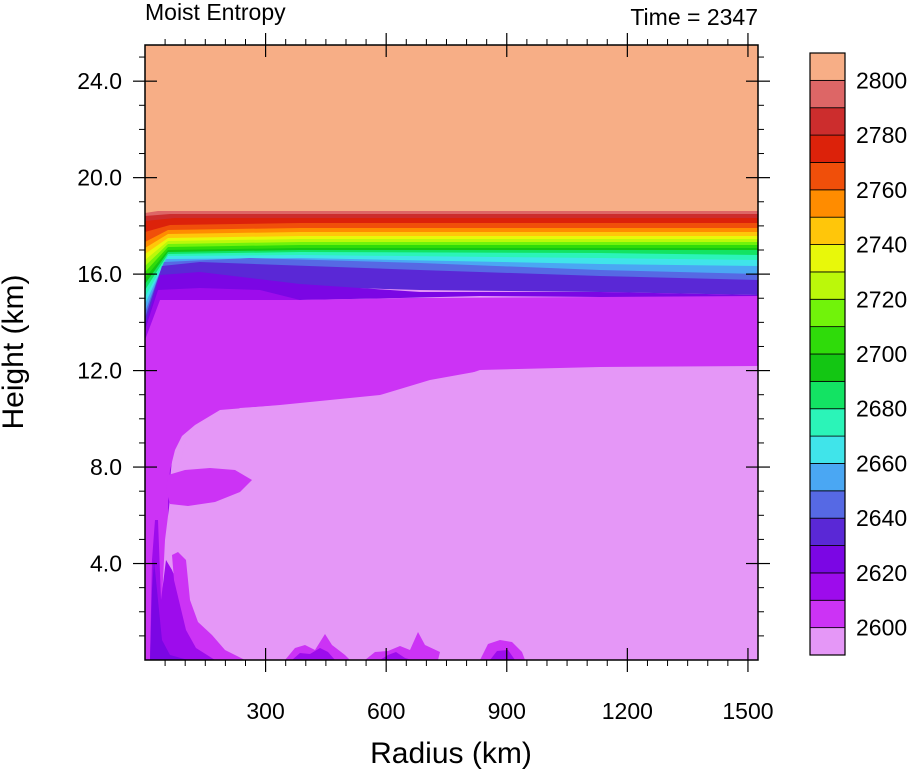  I want to click on contour-fill-upper, so click(451, 129).